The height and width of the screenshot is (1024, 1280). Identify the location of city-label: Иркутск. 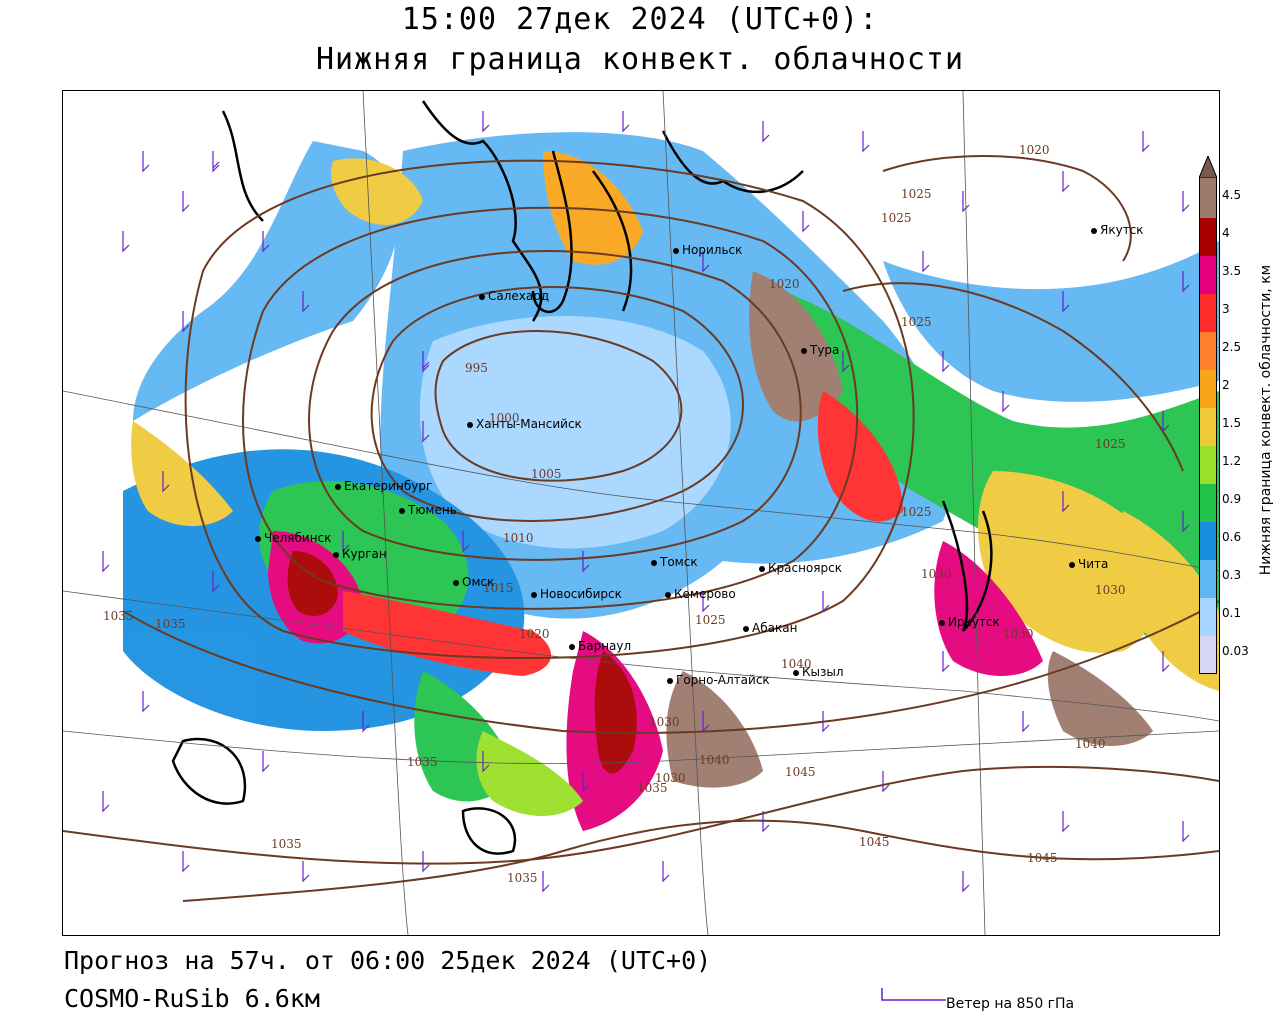
(969, 622).